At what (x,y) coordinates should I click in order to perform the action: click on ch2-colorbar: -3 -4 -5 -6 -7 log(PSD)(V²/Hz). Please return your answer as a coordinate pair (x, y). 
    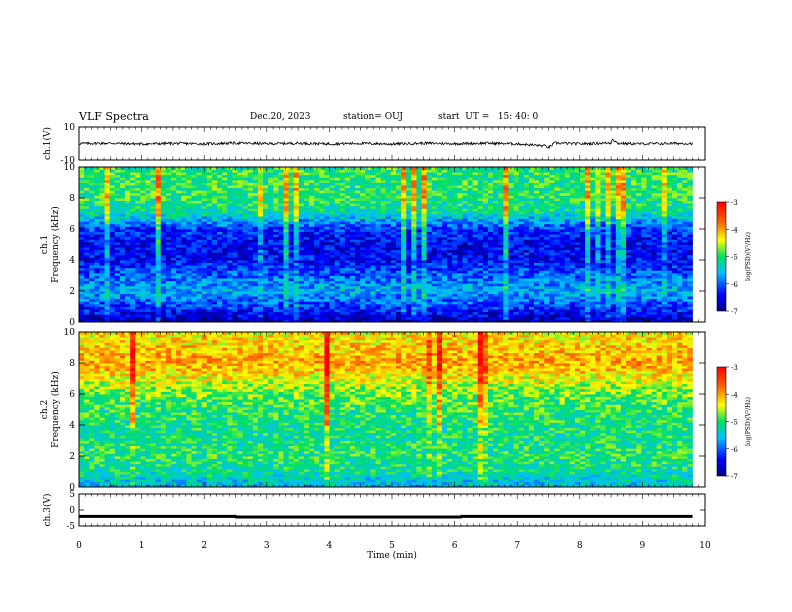
    Looking at the image, I should click on (734, 422).